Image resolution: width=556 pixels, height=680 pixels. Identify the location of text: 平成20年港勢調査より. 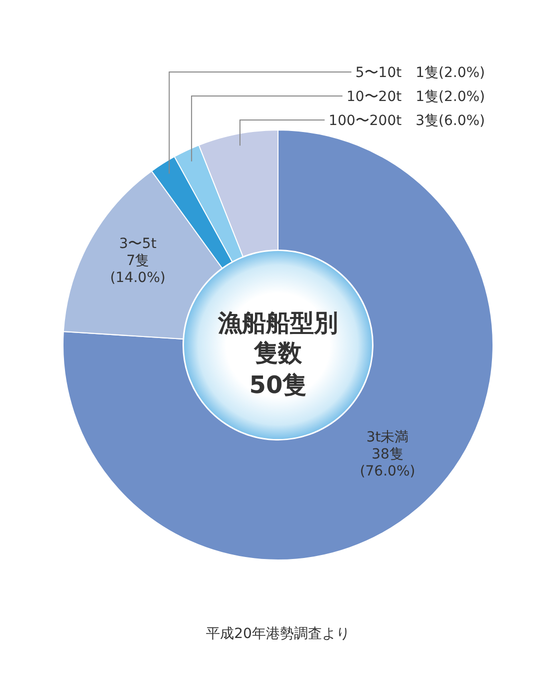
(278, 634).